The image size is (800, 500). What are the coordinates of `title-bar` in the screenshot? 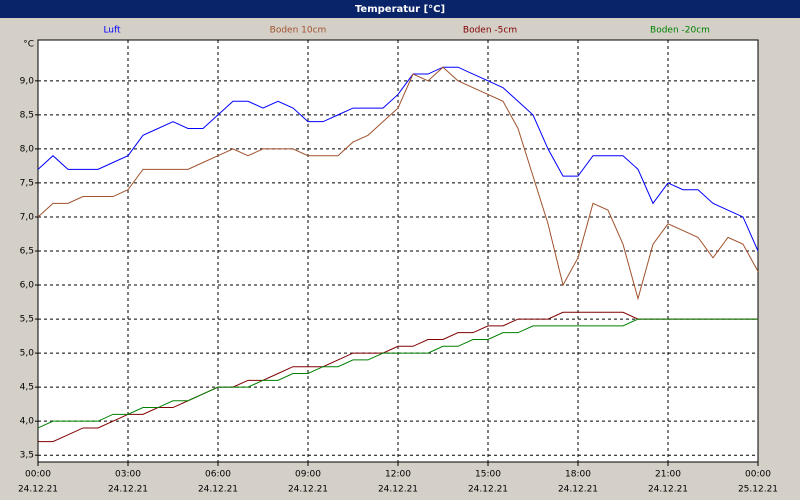 It's located at (400, 9).